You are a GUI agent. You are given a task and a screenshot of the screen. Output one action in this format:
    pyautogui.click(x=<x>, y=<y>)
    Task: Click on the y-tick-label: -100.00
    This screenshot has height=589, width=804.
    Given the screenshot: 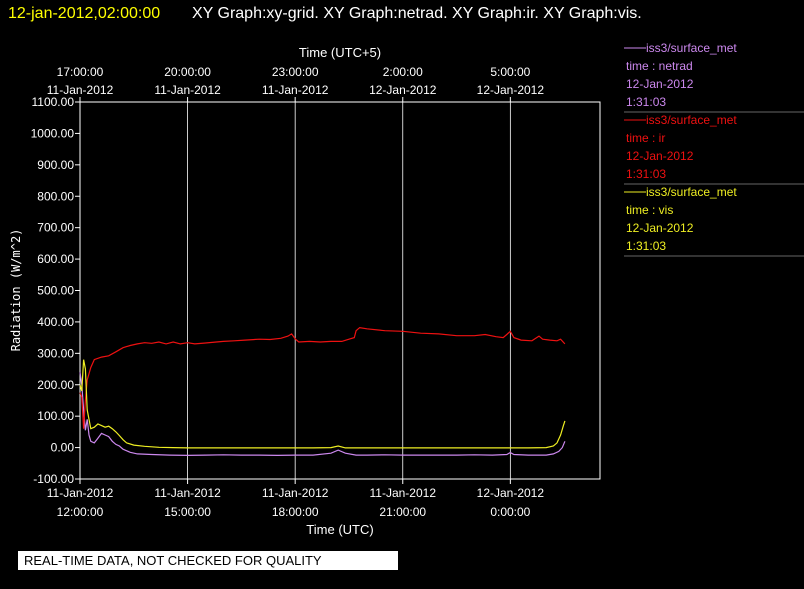 What is the action you would take?
    pyautogui.click(x=53, y=479)
    